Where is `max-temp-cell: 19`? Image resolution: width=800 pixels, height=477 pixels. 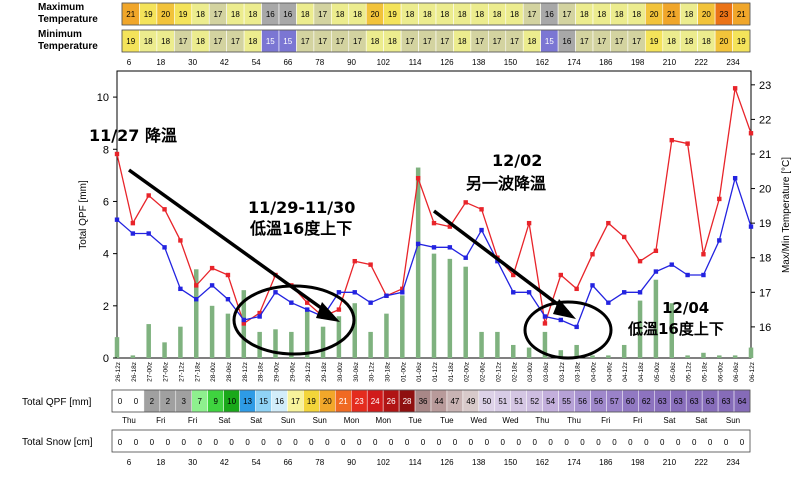 max-temp-cell: 19 is located at coordinates (183, 14).